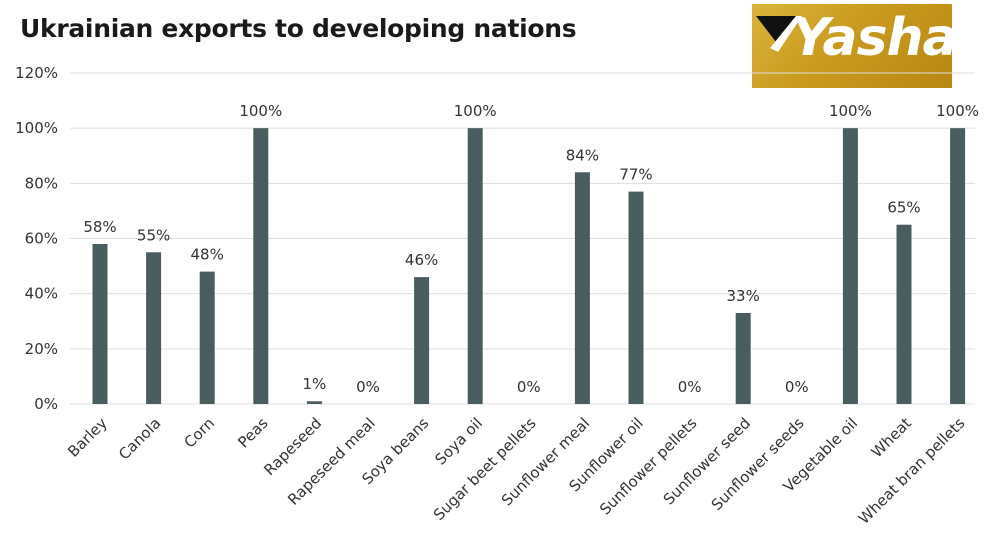 Image resolution: width=1000 pixels, height=556 pixels. Describe the element at coordinates (872, 38) in the screenshot. I see `logo-text: Yashar` at that location.